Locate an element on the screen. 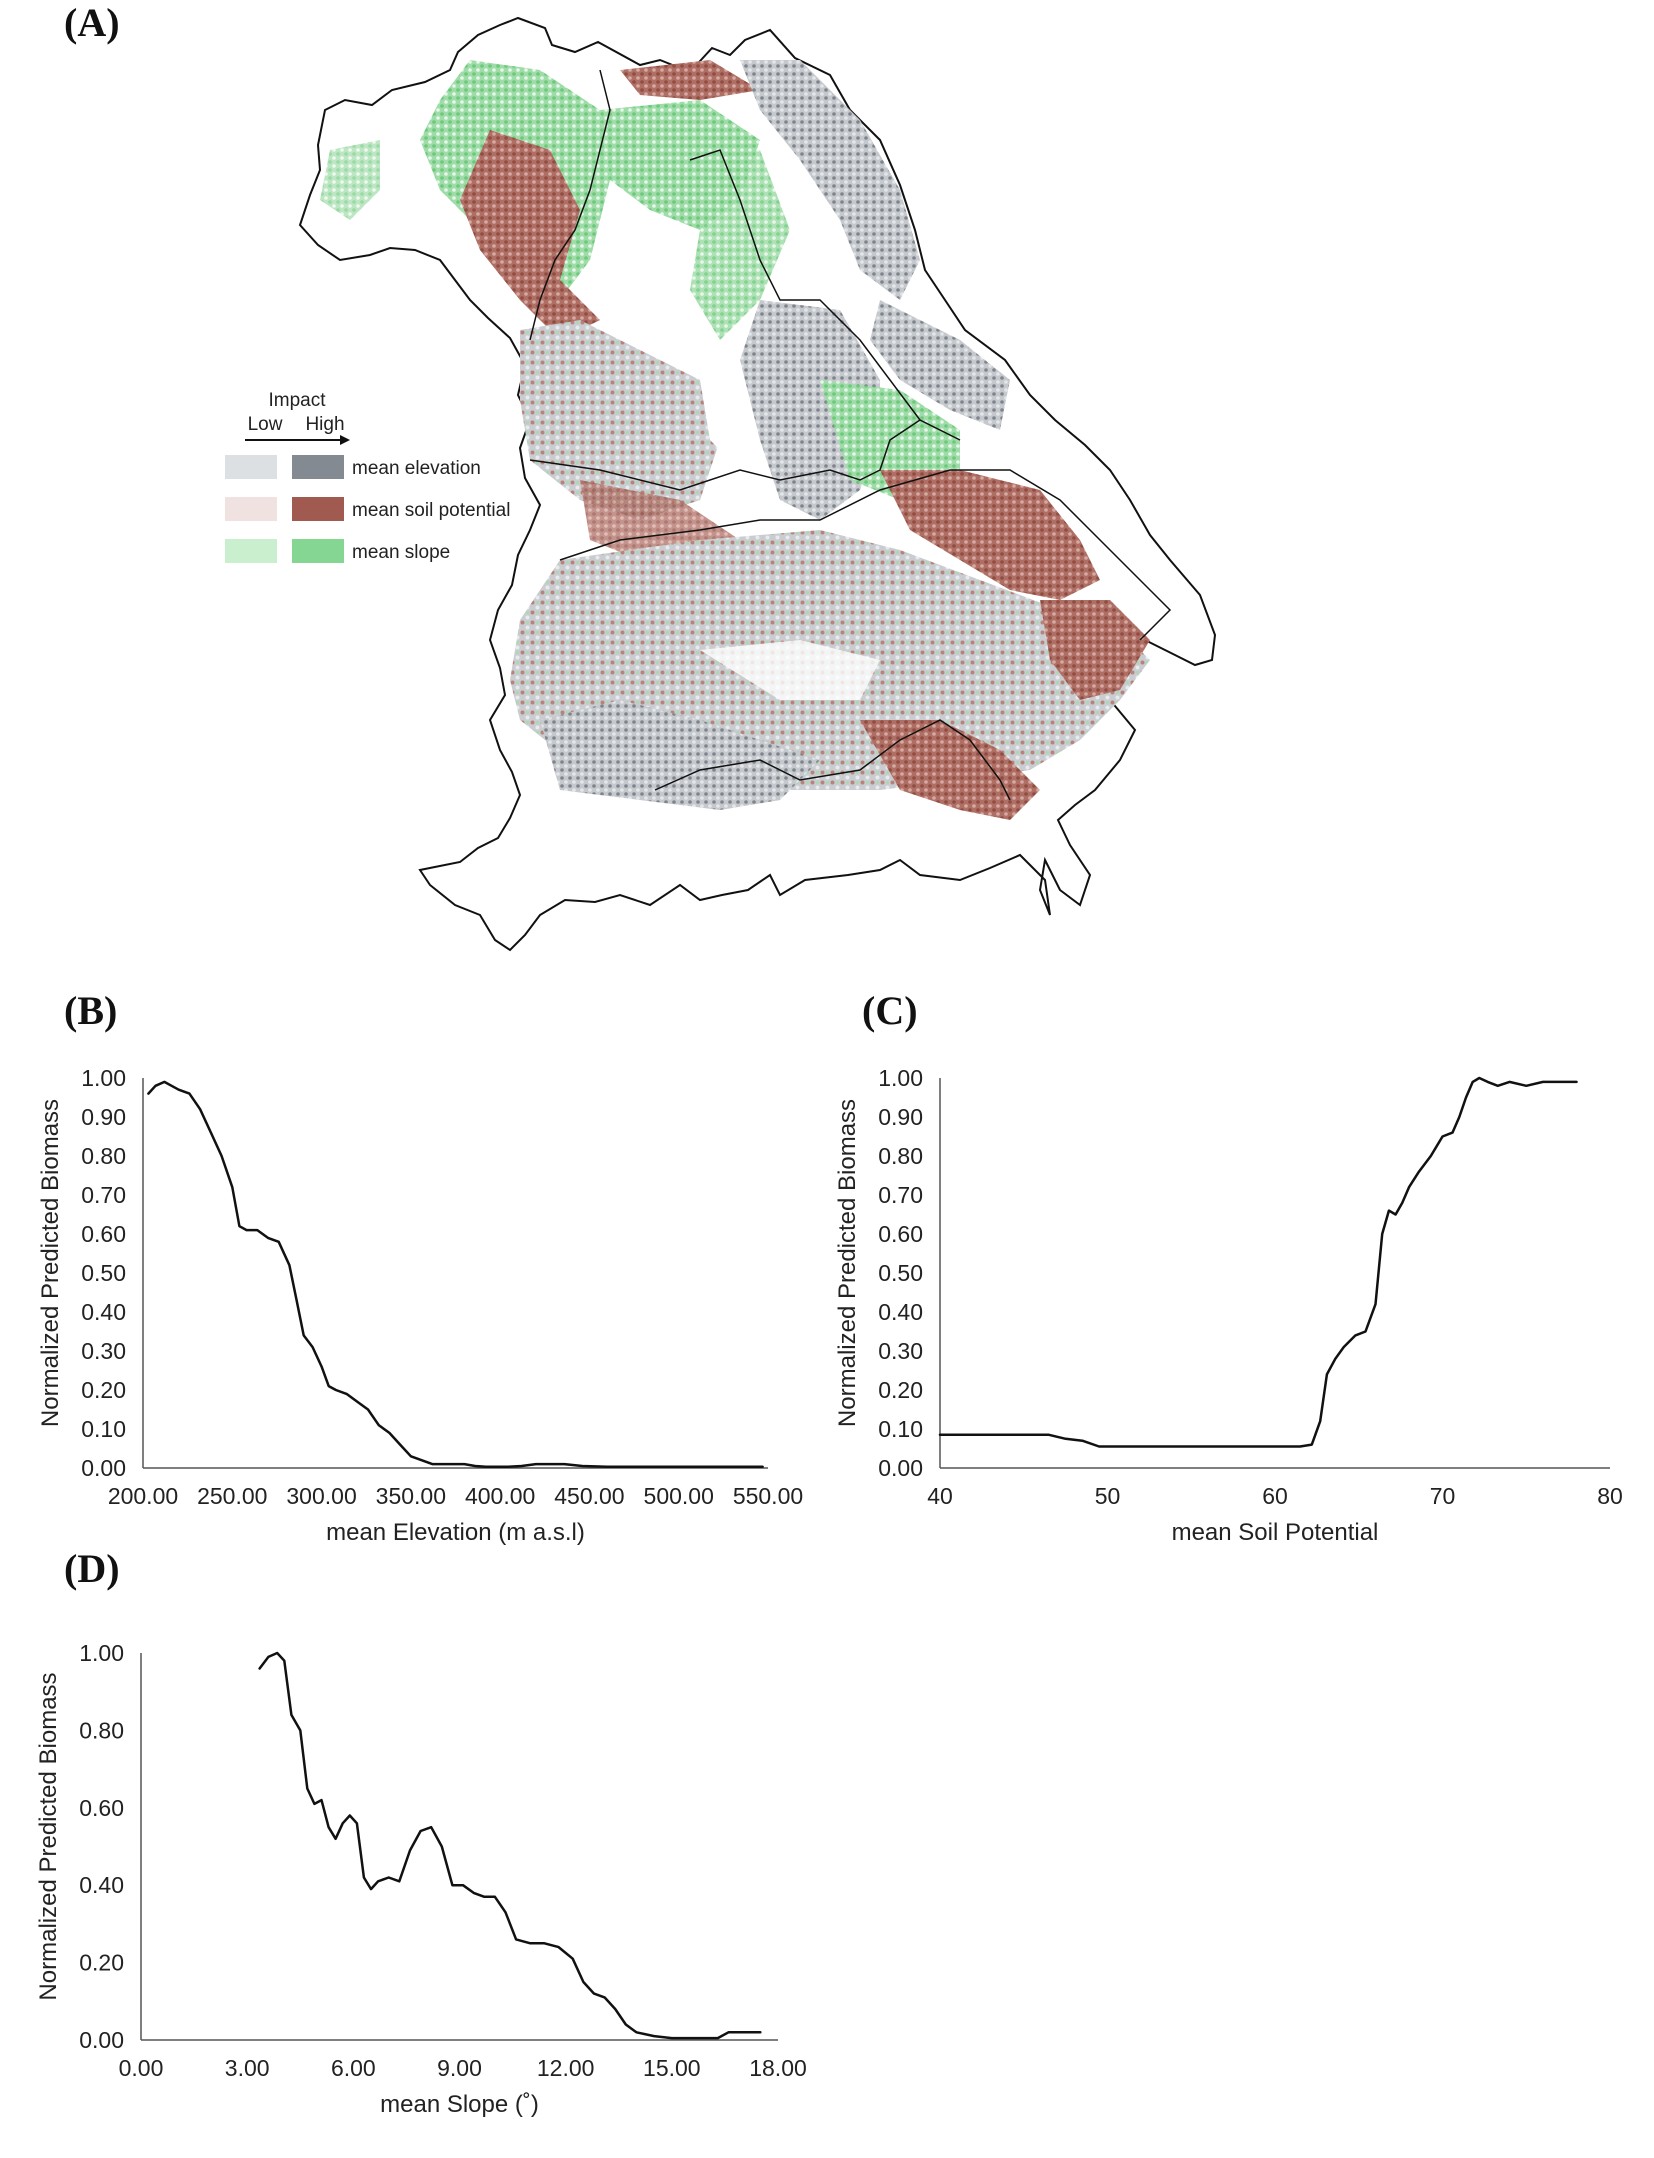 The width and height of the screenshot is (1654, 2158). legend-label-slope: mean slope is located at coordinates (401, 552).